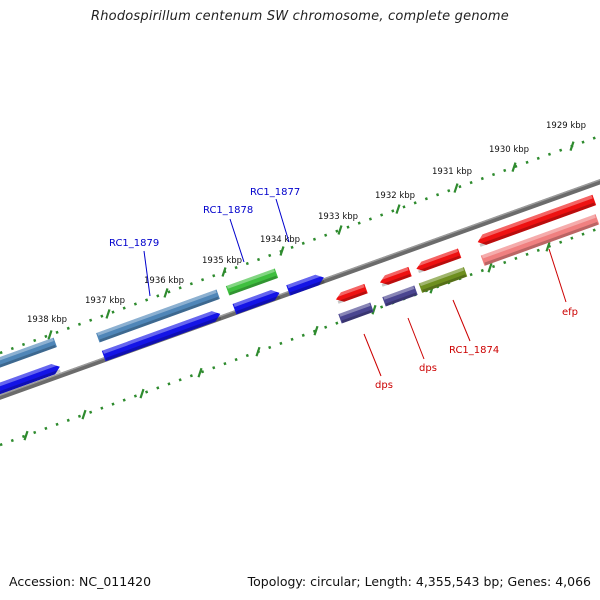  What do you see at coordinates (222, 261) in the screenshot?
I see `tick-label: 1935 kbp` at bounding box center [222, 261].